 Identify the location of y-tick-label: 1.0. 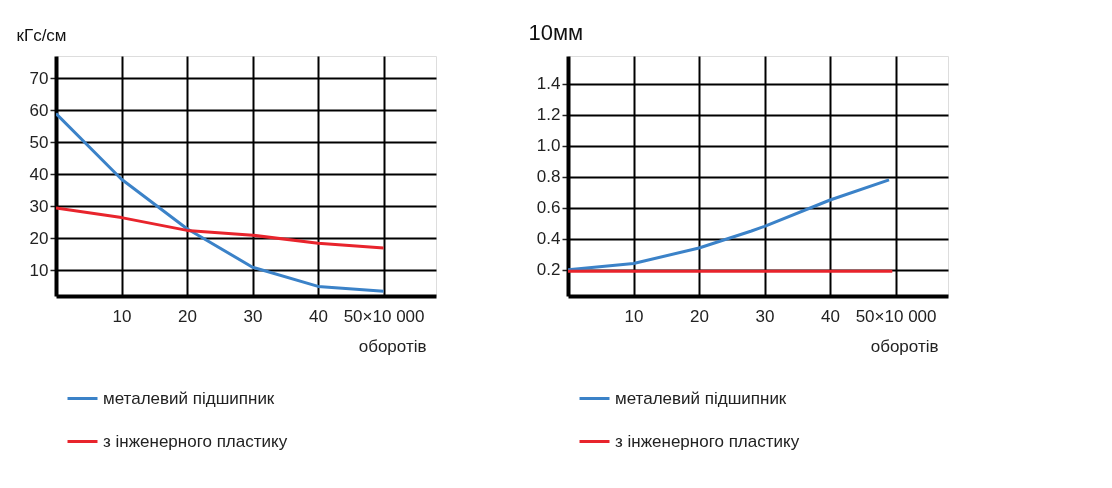
(548, 146).